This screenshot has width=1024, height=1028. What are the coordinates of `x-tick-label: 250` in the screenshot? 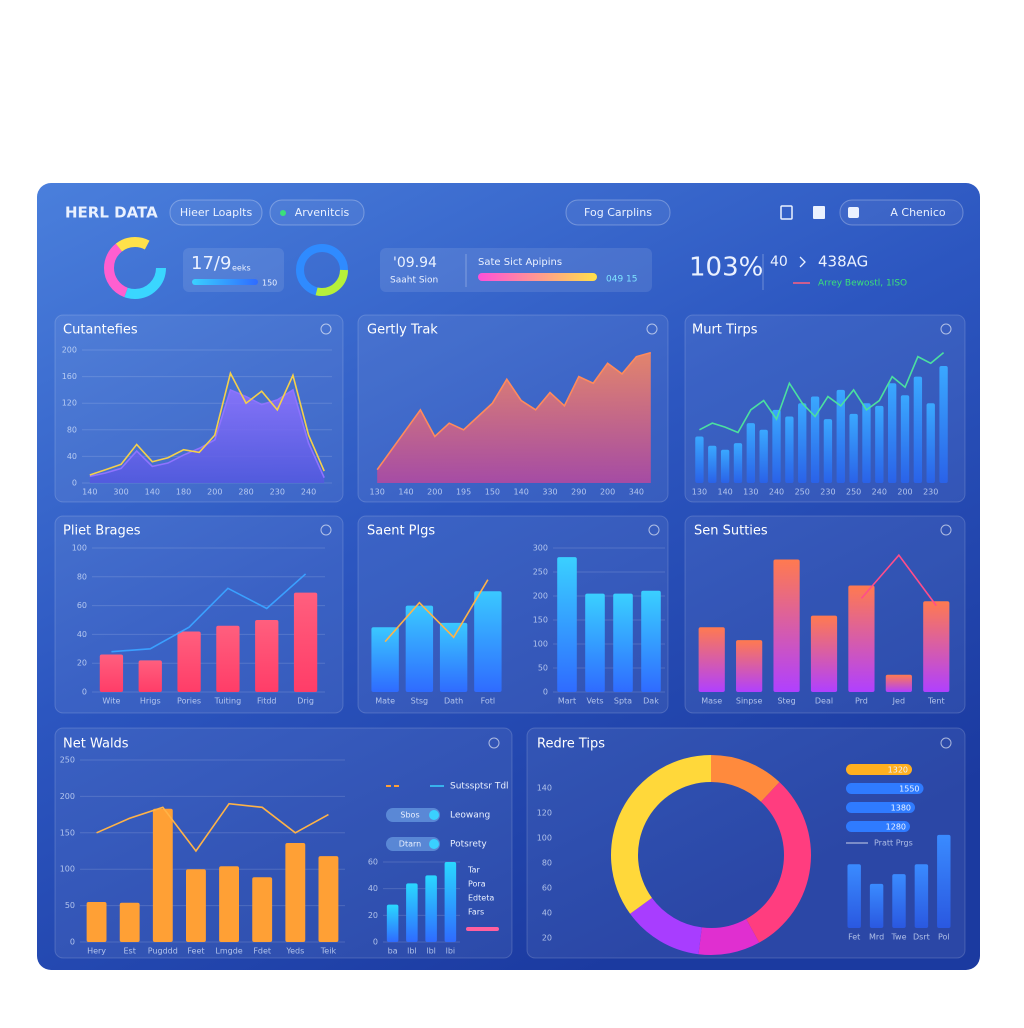 It's located at (802, 492).